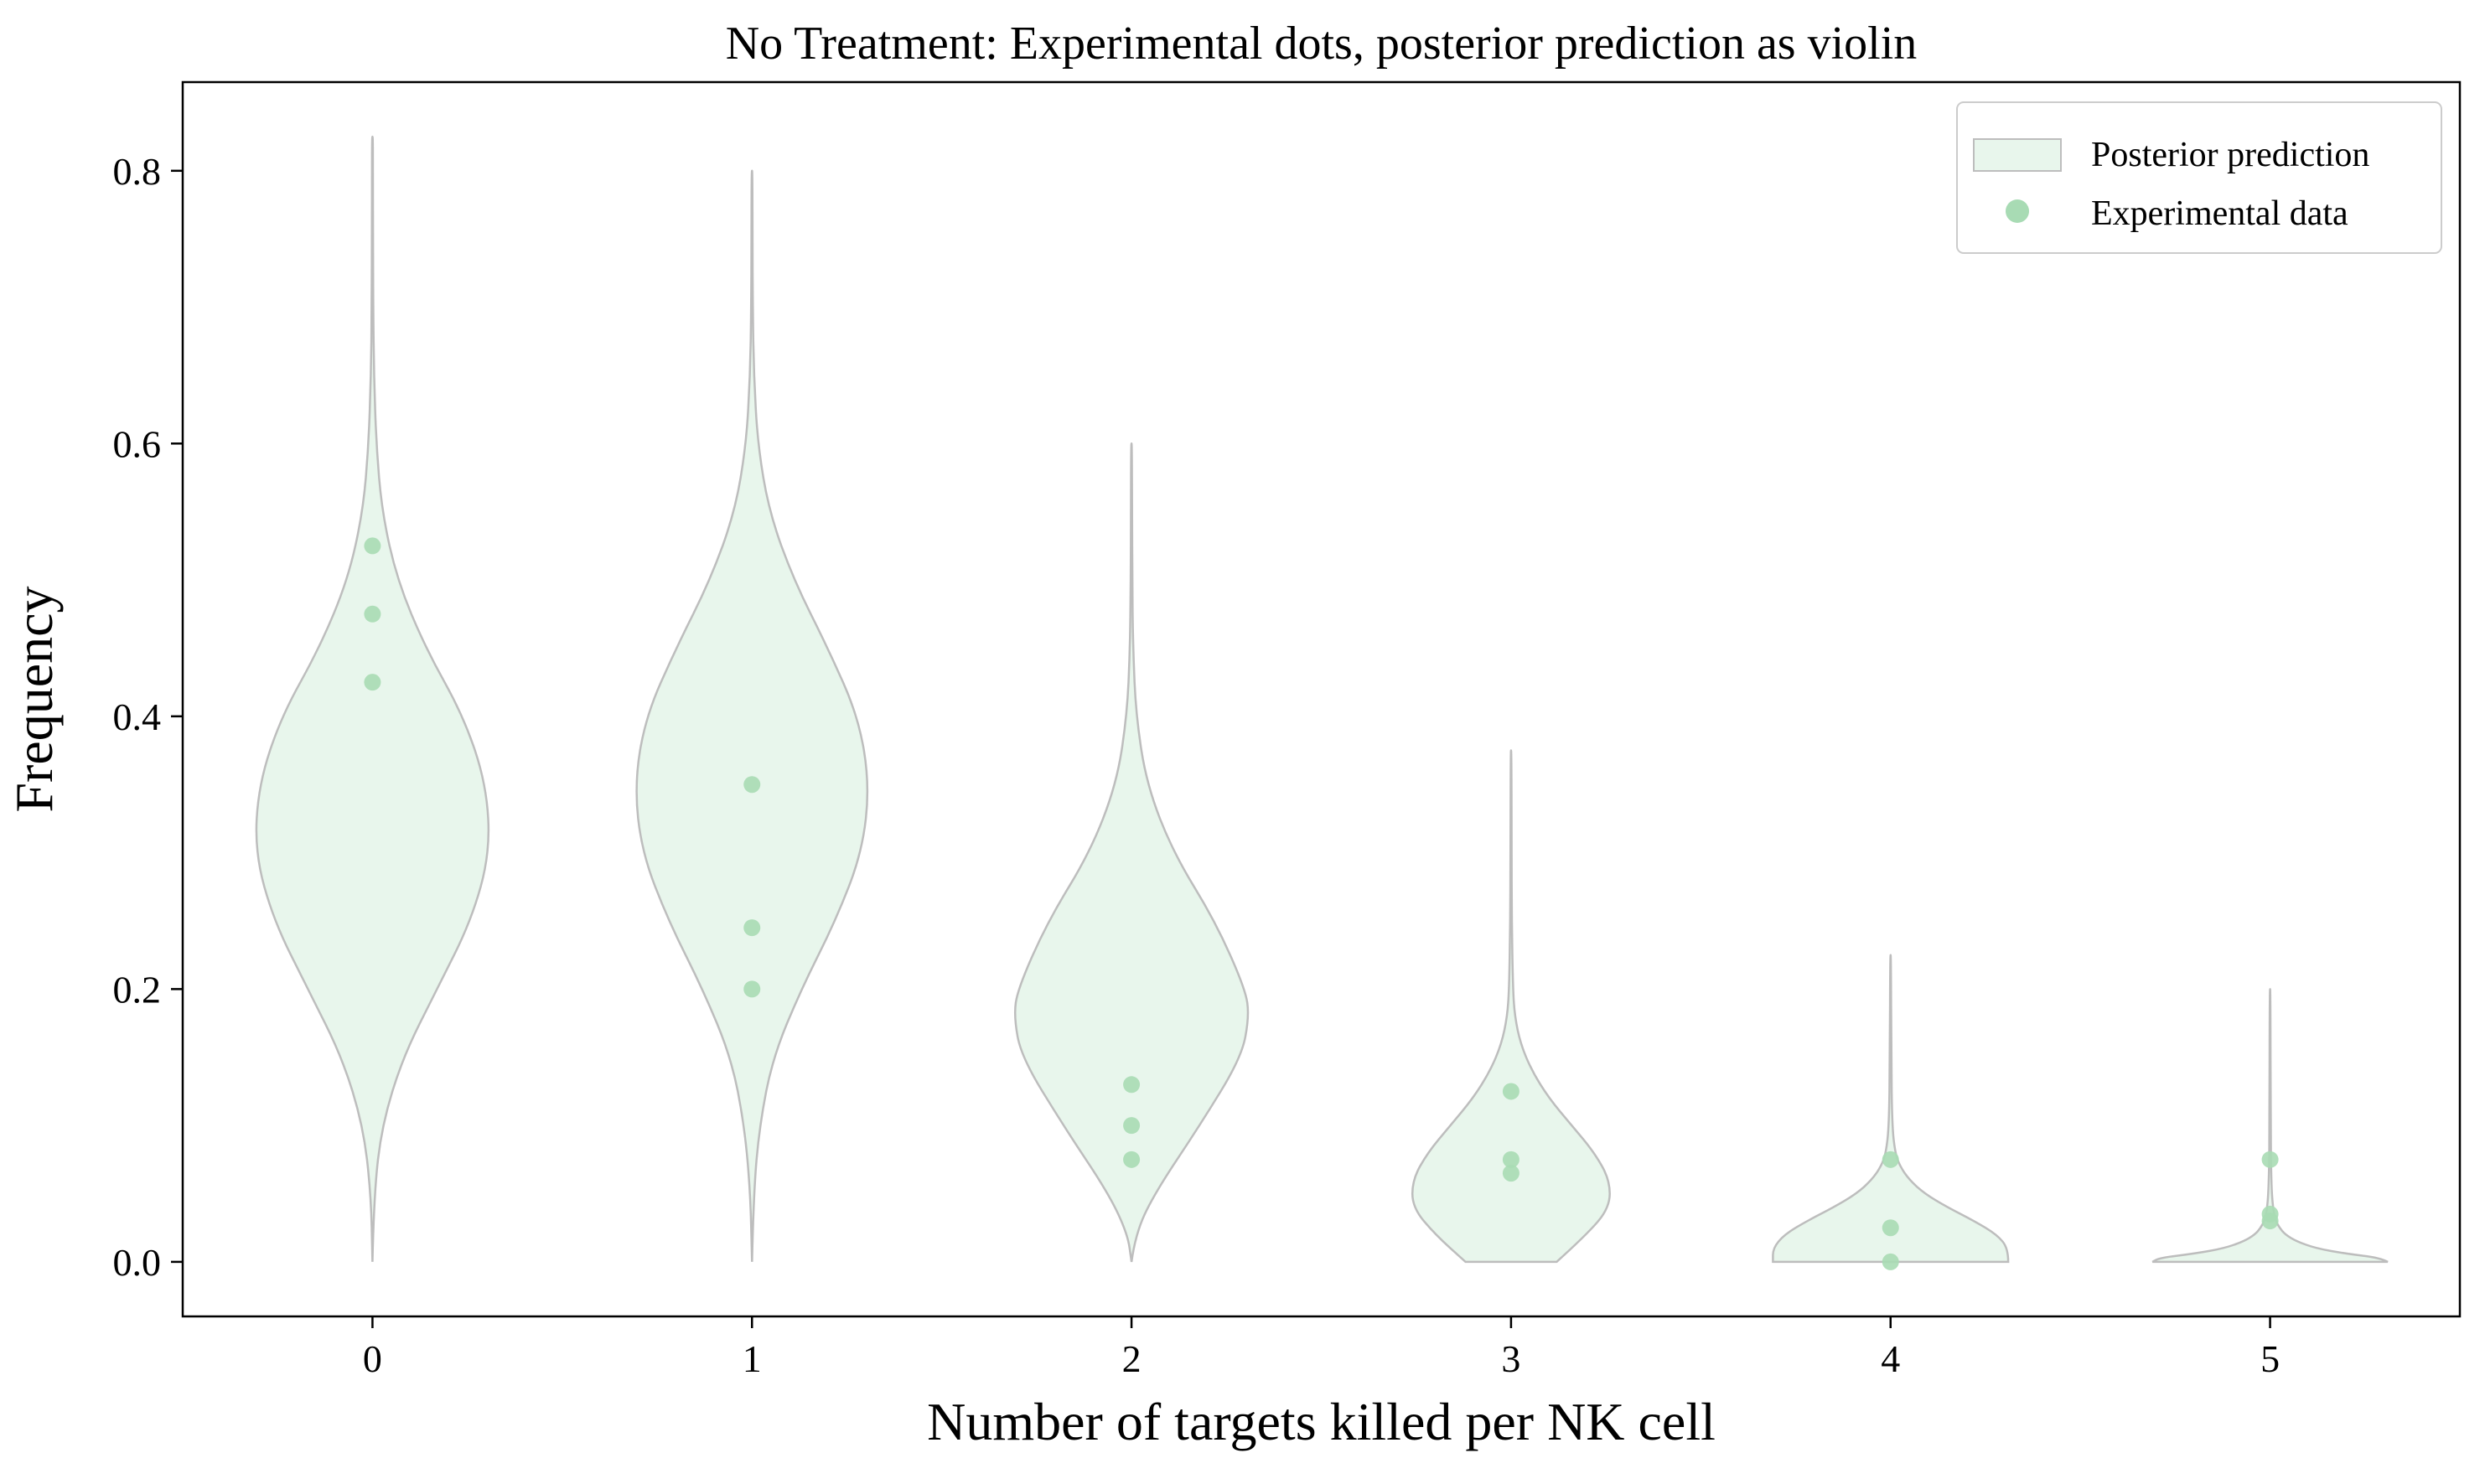  I want to click on x-axis: 0 1 2 3 4 5, so click(1321, 1348).